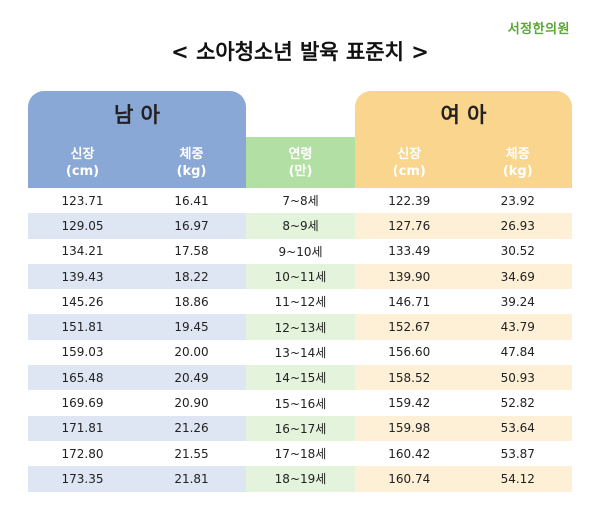 The image size is (600, 519). I want to click on age-cell: 17~18세, so click(300, 454).